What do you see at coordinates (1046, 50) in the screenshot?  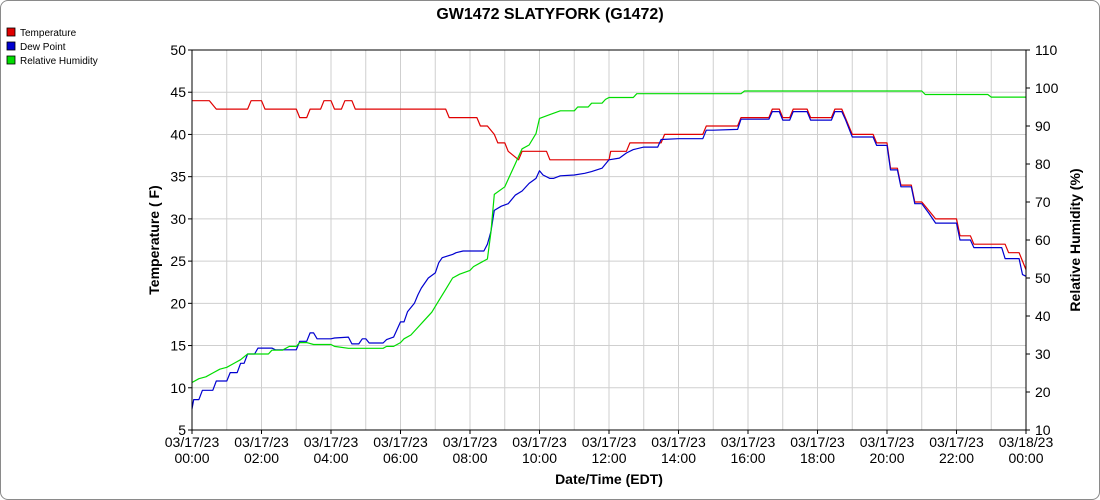 I see `y2-tick-label: 110` at bounding box center [1046, 50].